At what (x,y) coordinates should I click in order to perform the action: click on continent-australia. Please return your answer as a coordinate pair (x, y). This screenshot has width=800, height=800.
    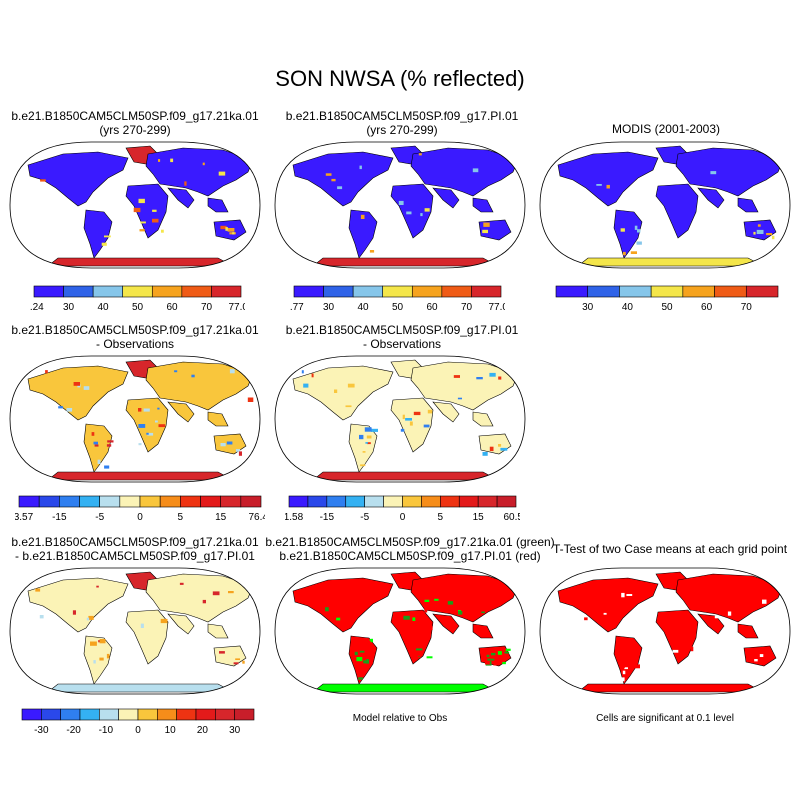
    Looking at the image, I should click on (230, 656).